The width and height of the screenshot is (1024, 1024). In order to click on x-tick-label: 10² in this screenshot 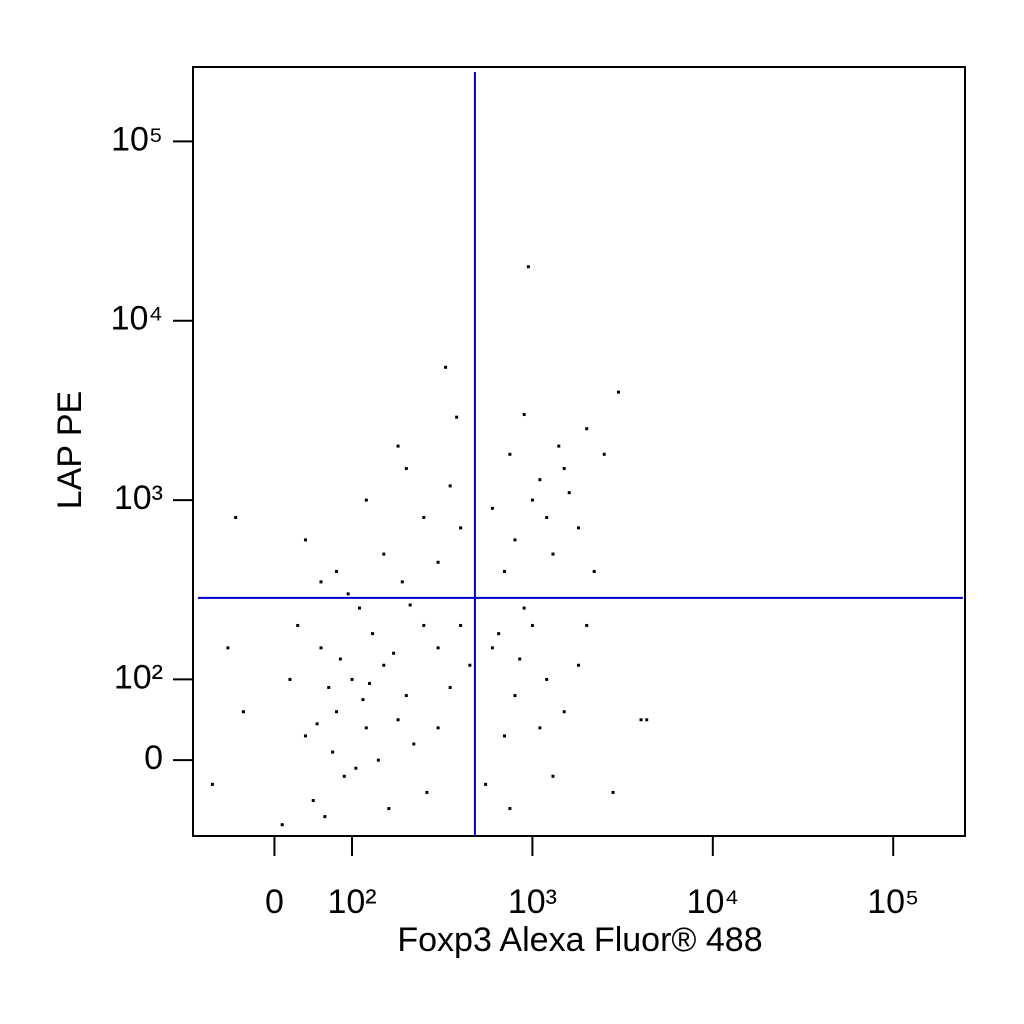, I will do `click(351, 902)`.